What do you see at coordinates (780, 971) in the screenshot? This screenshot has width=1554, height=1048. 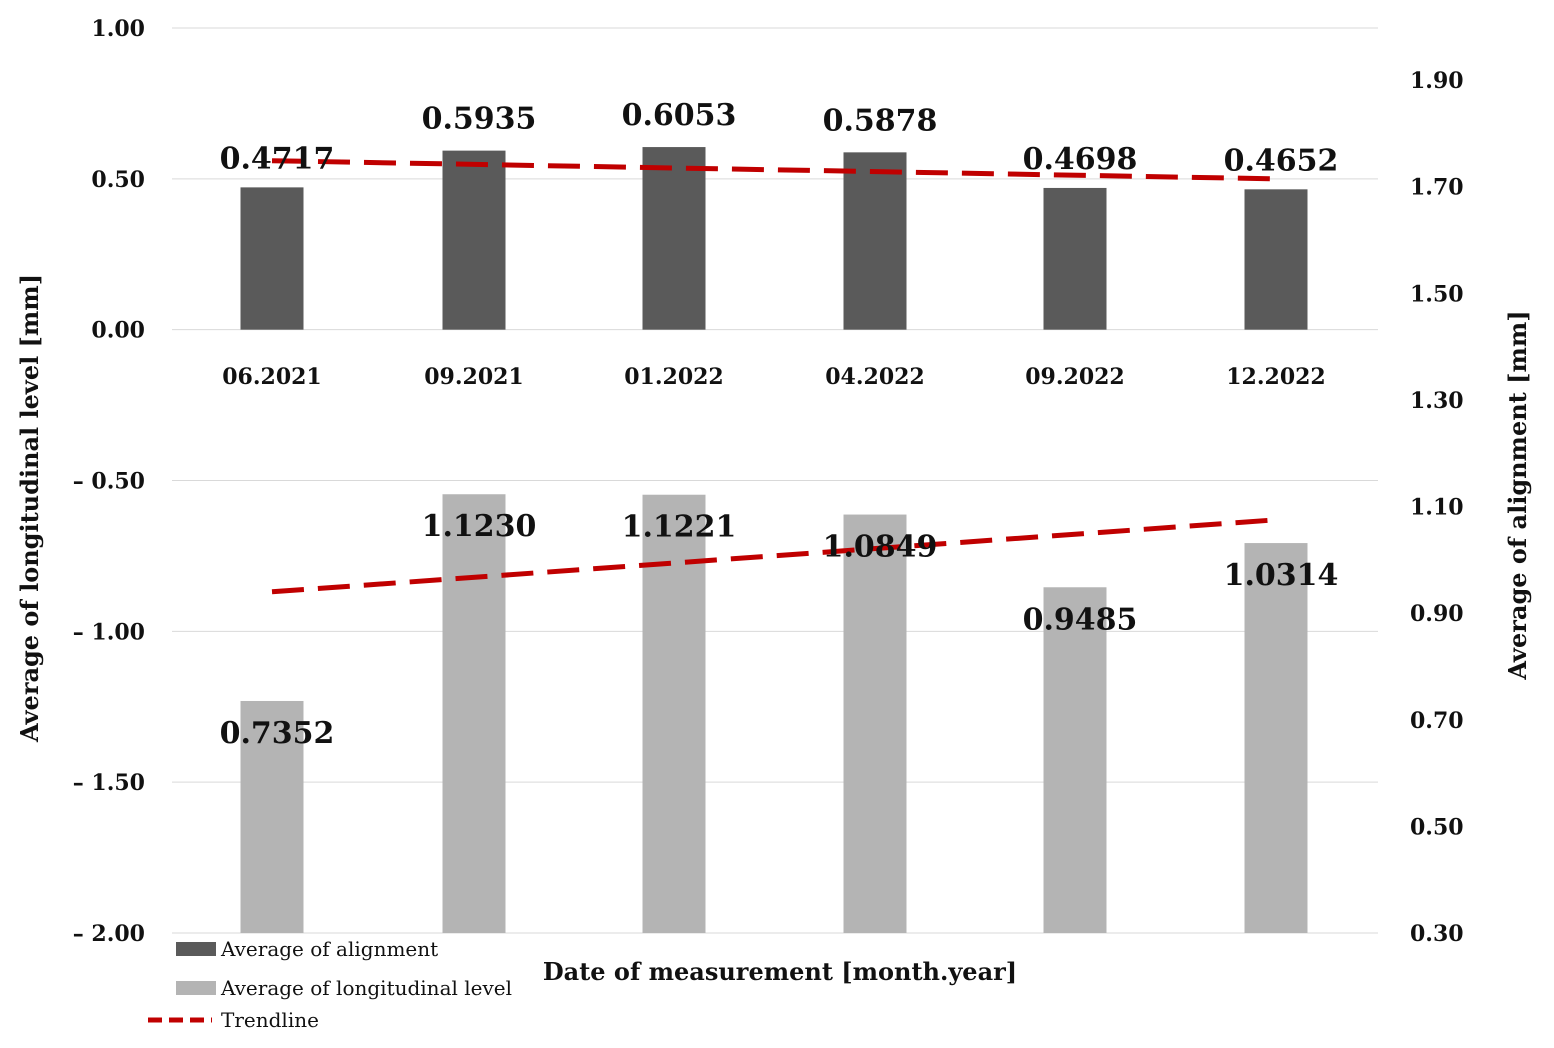 I see `x-axis-title: Date of measurement [month.year]` at bounding box center [780, 971].